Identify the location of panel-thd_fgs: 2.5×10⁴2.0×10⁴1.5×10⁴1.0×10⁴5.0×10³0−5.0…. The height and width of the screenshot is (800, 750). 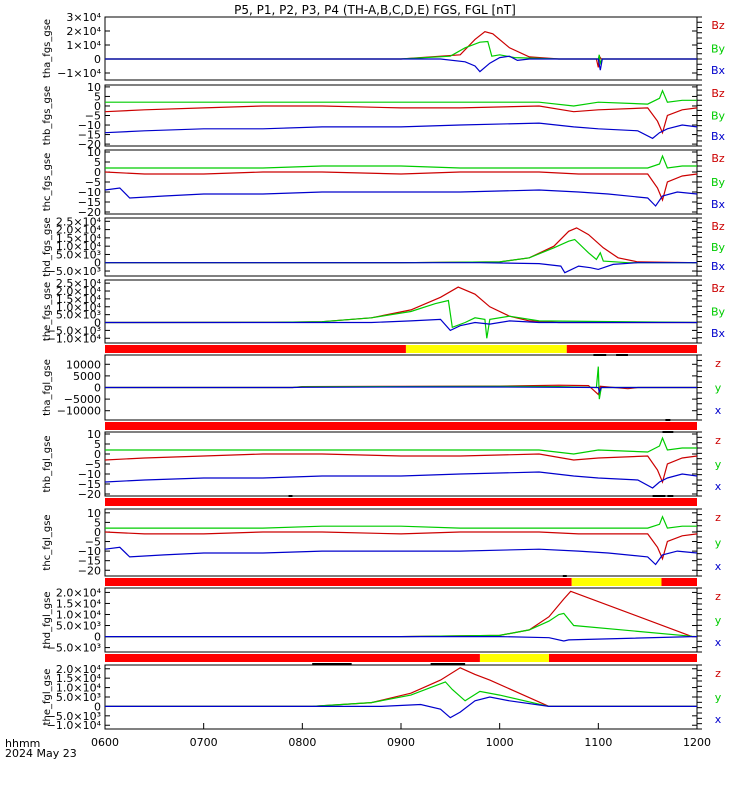
(384, 246).